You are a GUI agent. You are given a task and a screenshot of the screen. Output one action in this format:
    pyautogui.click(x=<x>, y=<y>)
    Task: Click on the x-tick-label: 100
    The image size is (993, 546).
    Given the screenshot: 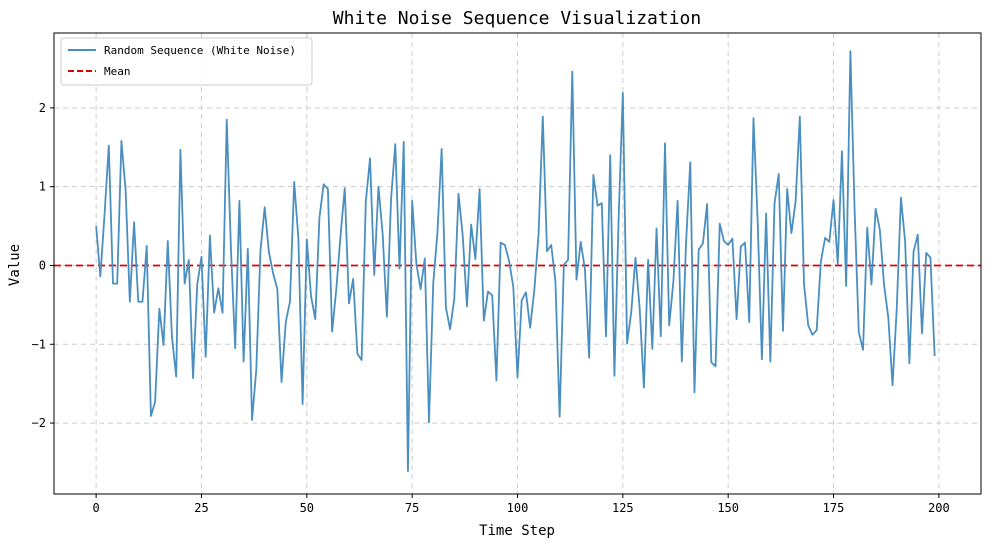 What is the action you would take?
    pyautogui.click(x=518, y=508)
    